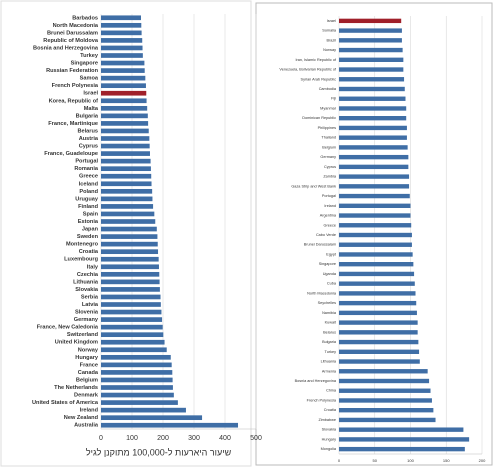 This screenshot has width=495, height=468. What do you see at coordinates (329, 31) in the screenshot?
I see `category-label: Somalia` at bounding box center [329, 31].